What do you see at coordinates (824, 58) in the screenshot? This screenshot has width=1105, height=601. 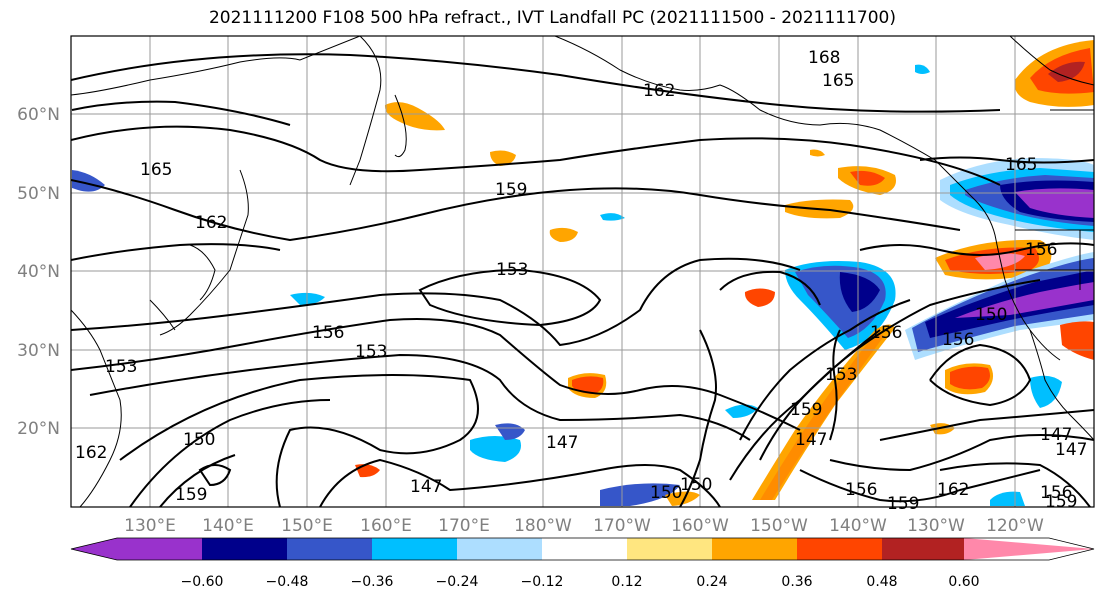 I see `contour-label: 168` at bounding box center [824, 58].